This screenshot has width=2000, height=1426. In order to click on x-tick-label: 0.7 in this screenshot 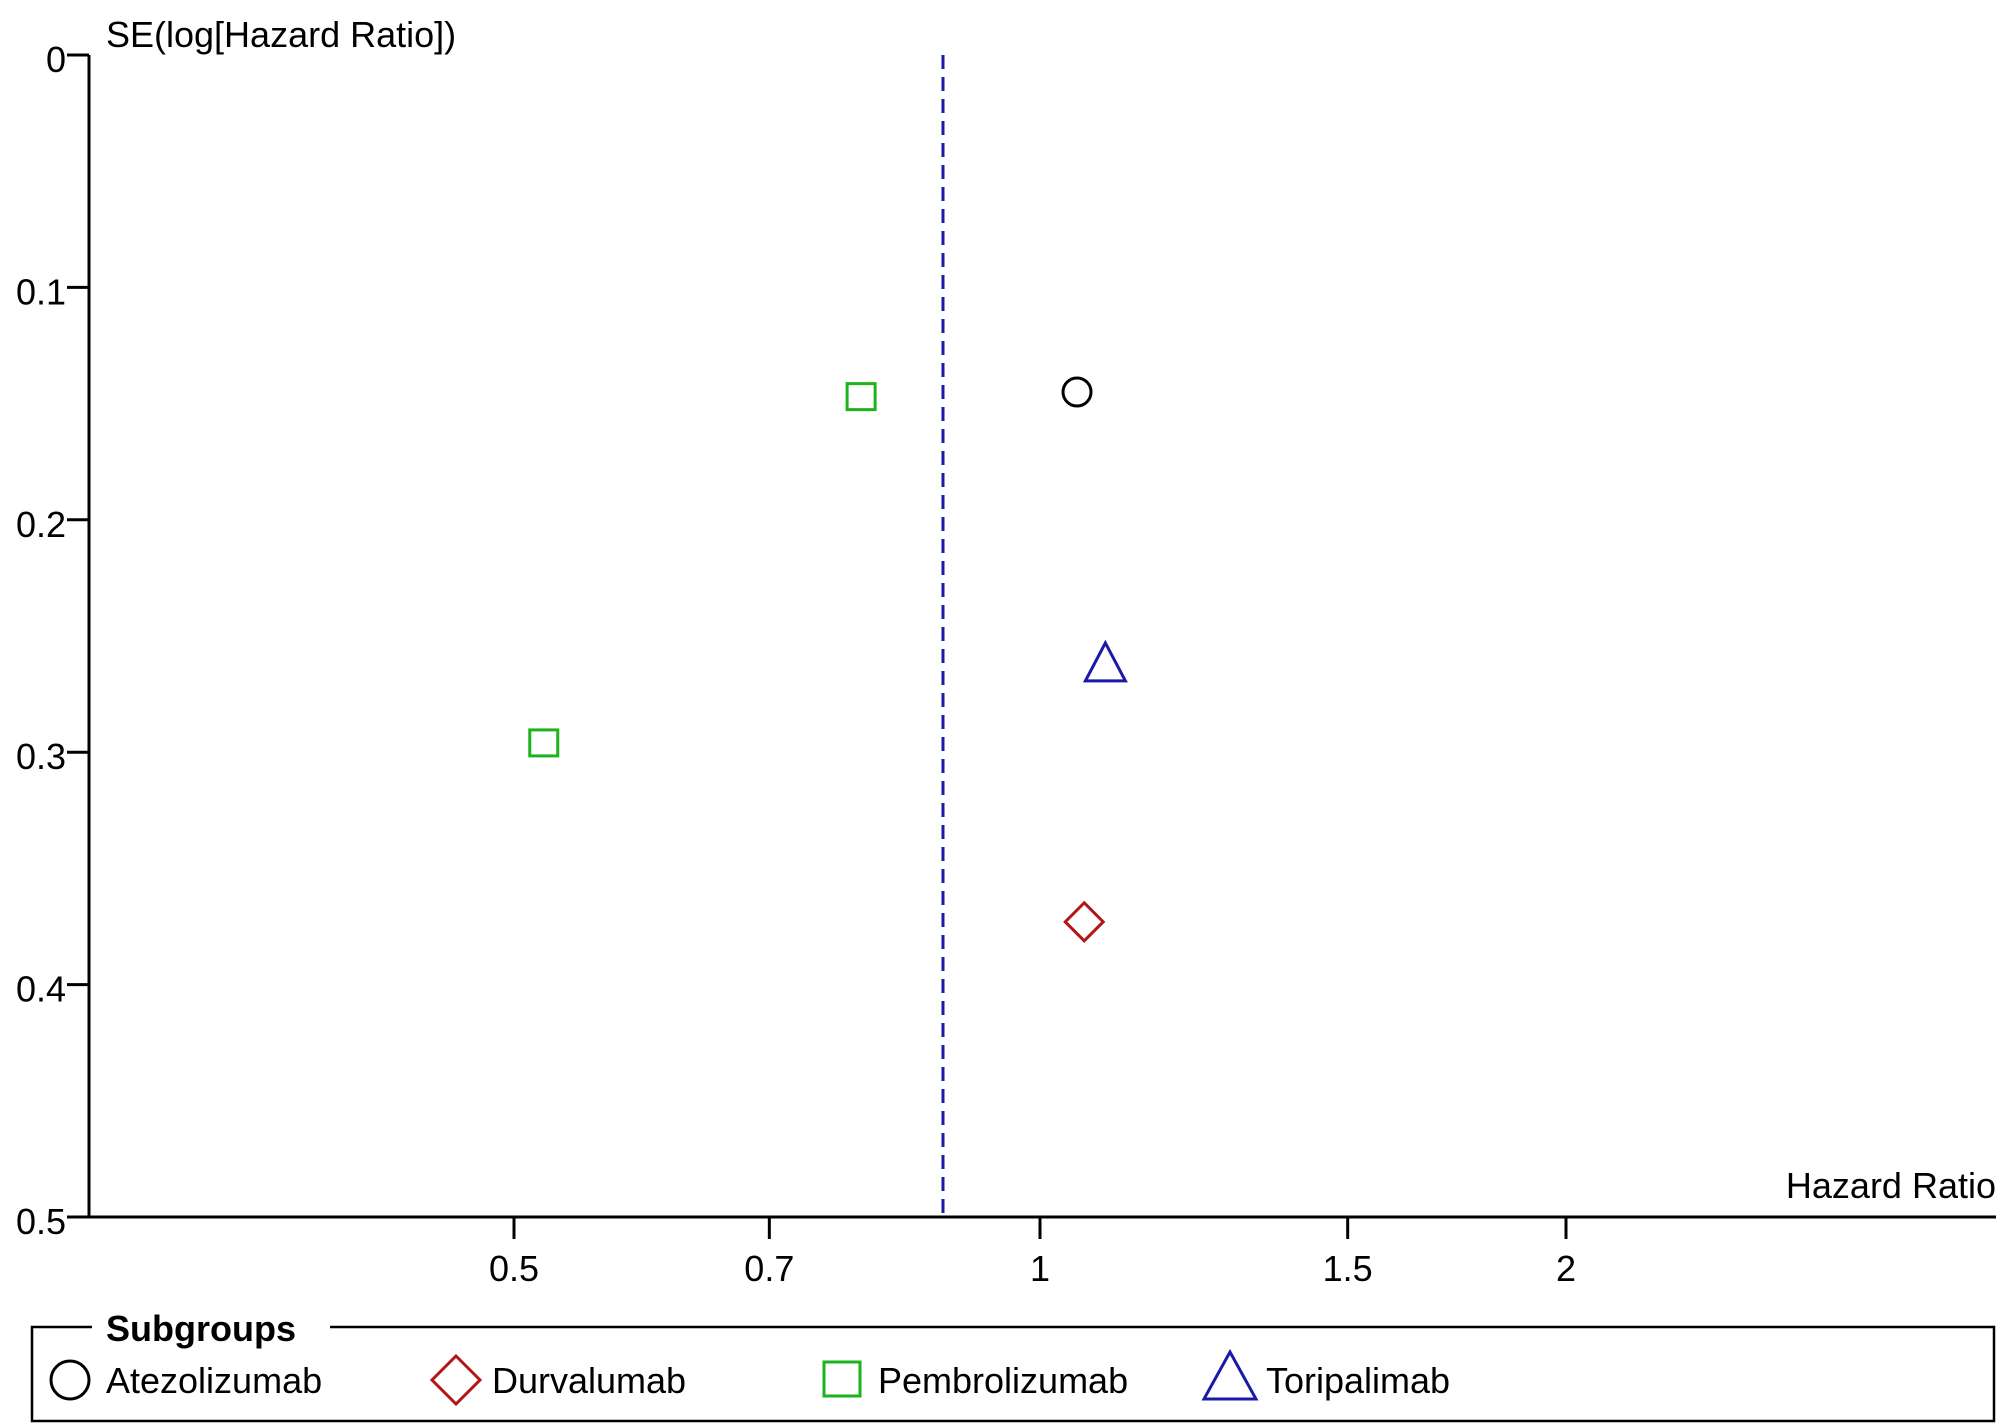, I will do `click(769, 1268)`.